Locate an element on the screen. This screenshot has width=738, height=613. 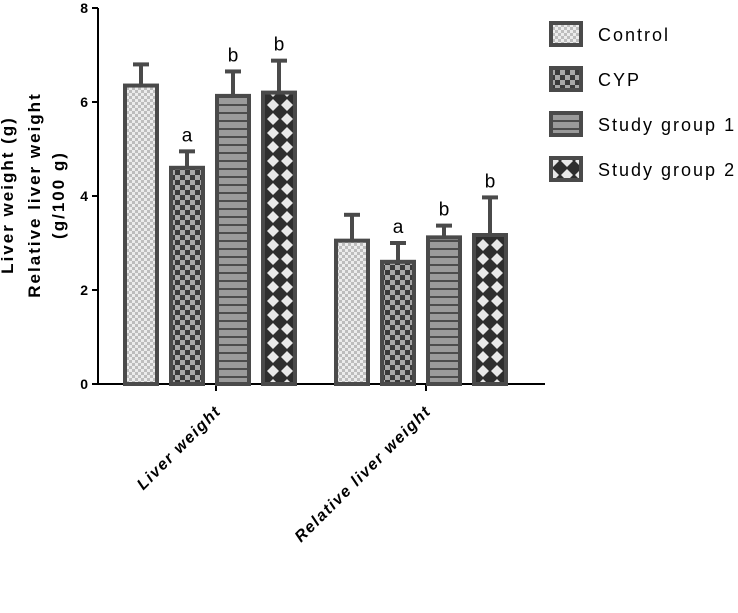
y-axis-title-line2: Relative liver weight is located at coordinates (34, 194).